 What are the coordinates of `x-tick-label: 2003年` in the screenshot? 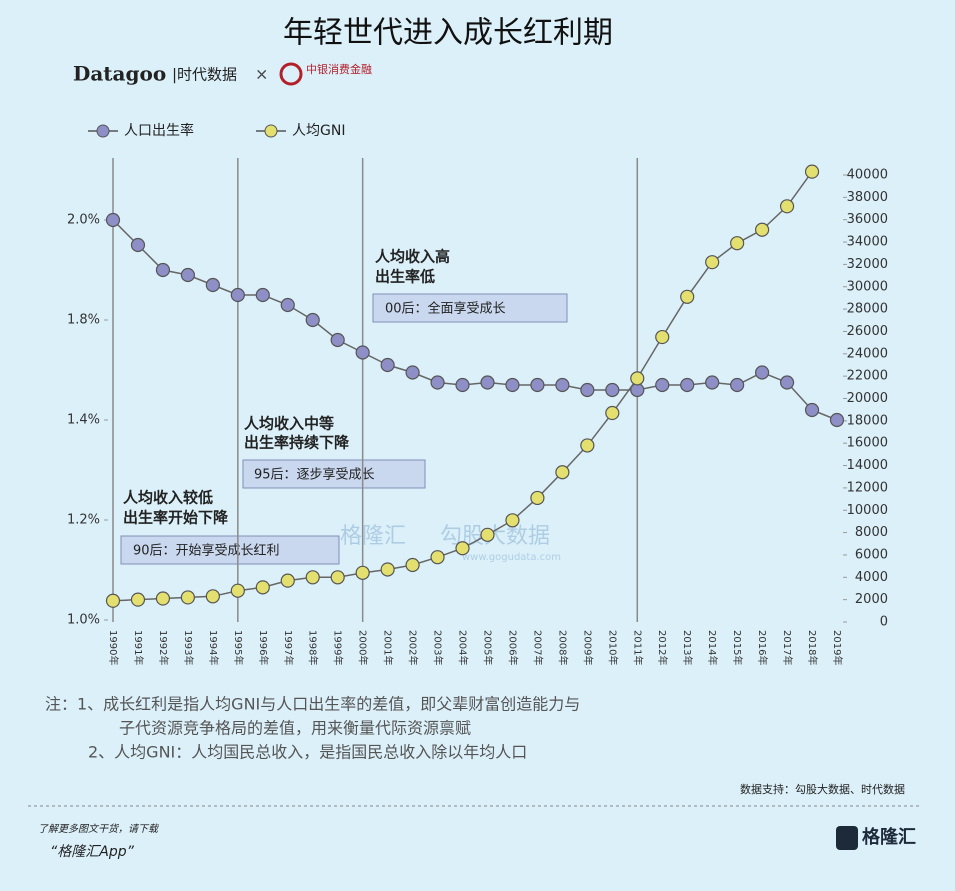 It's located at (438, 647).